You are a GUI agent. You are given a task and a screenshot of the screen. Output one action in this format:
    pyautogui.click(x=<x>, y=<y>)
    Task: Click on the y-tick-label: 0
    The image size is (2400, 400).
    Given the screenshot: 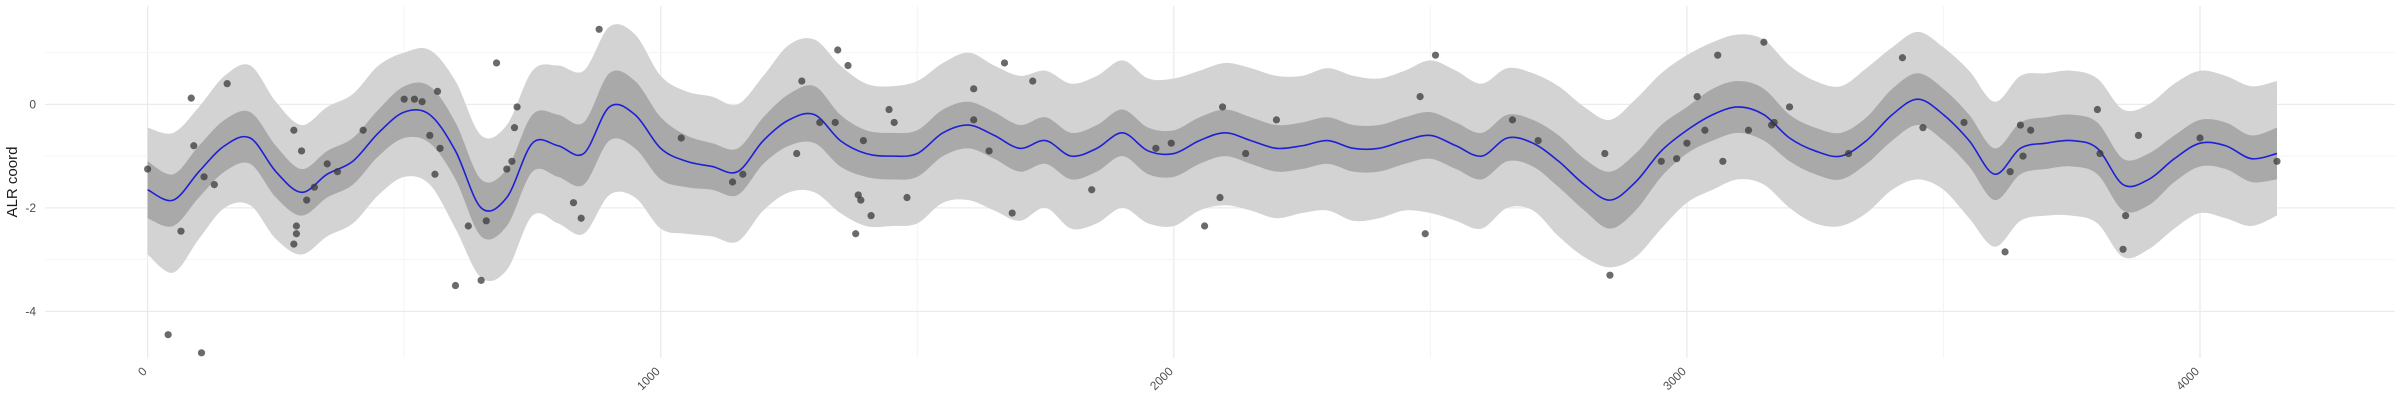 What is the action you would take?
    pyautogui.click(x=32, y=104)
    